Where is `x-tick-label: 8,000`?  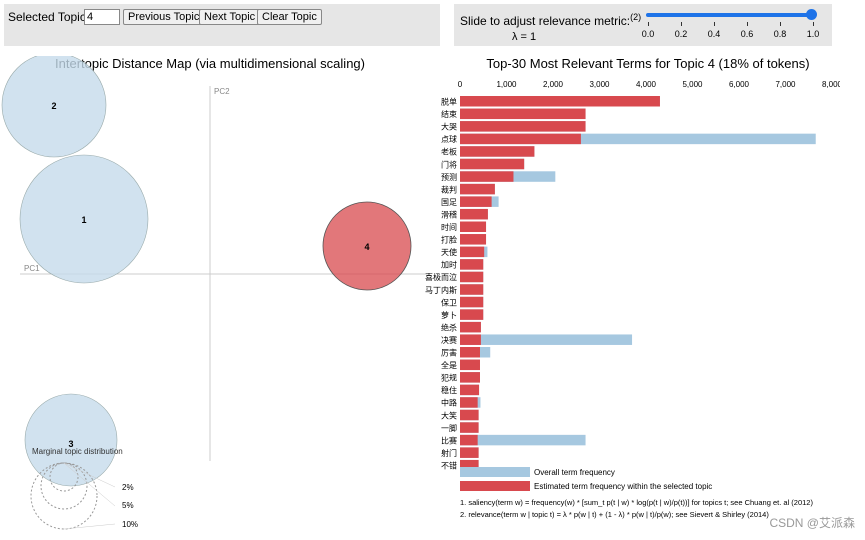 x-tick-label: 8,000 is located at coordinates (831, 84).